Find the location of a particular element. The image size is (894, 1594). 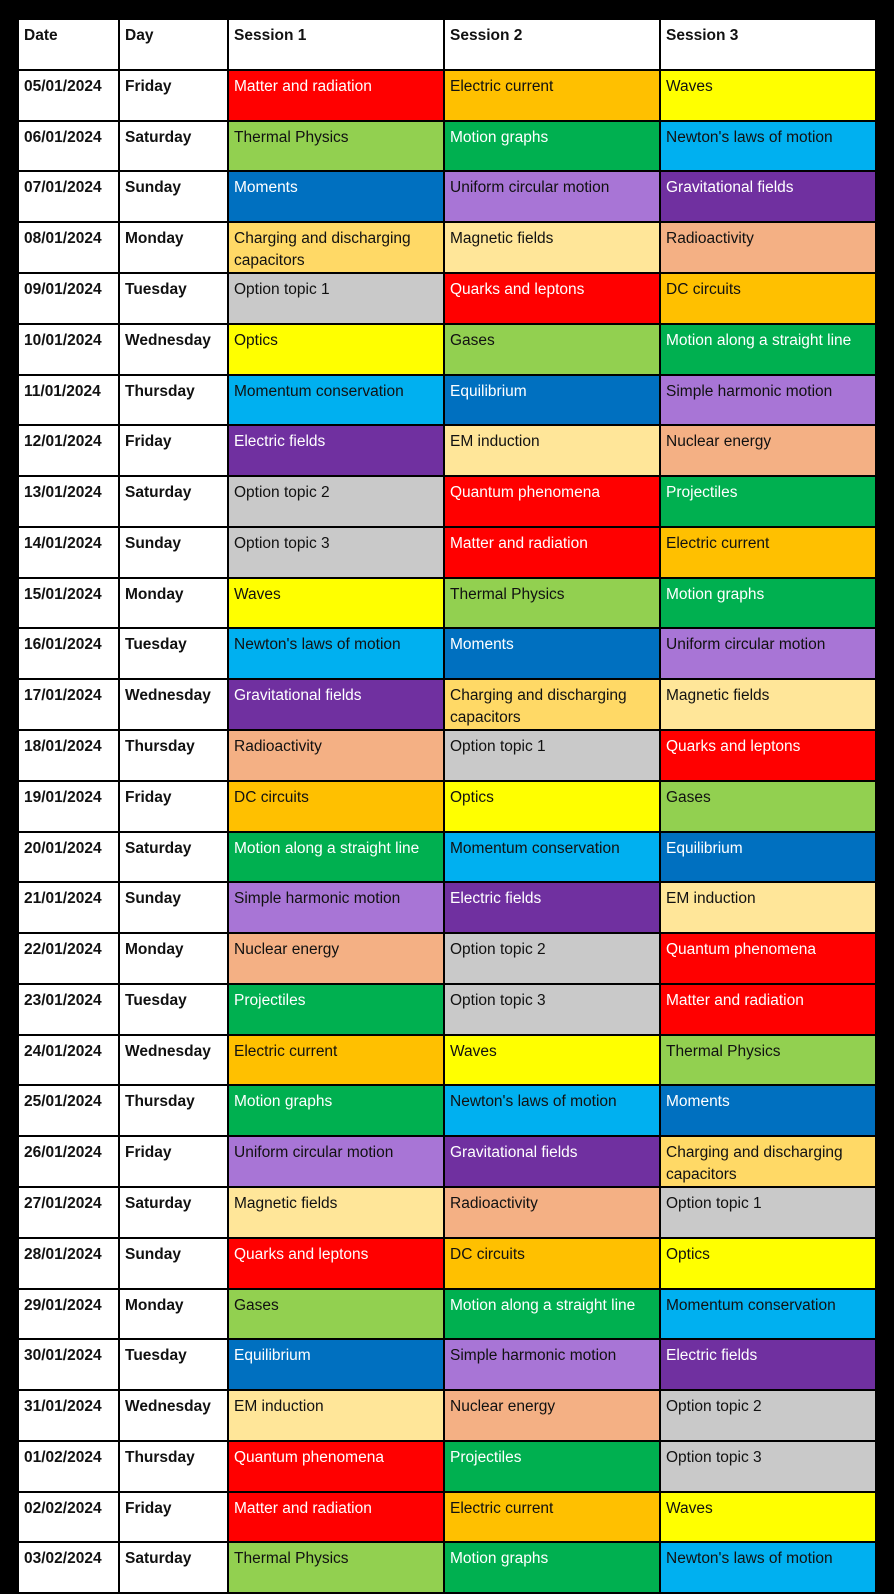

session-2-cell: Option topic 3 is located at coordinates (552, 1009).